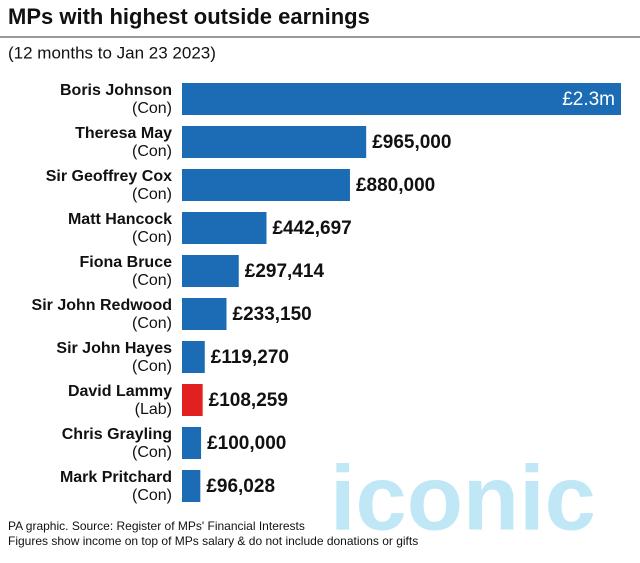 The width and height of the screenshot is (640, 563). What do you see at coordinates (116, 477) in the screenshot?
I see `category-label: Mark Pritchard` at bounding box center [116, 477].